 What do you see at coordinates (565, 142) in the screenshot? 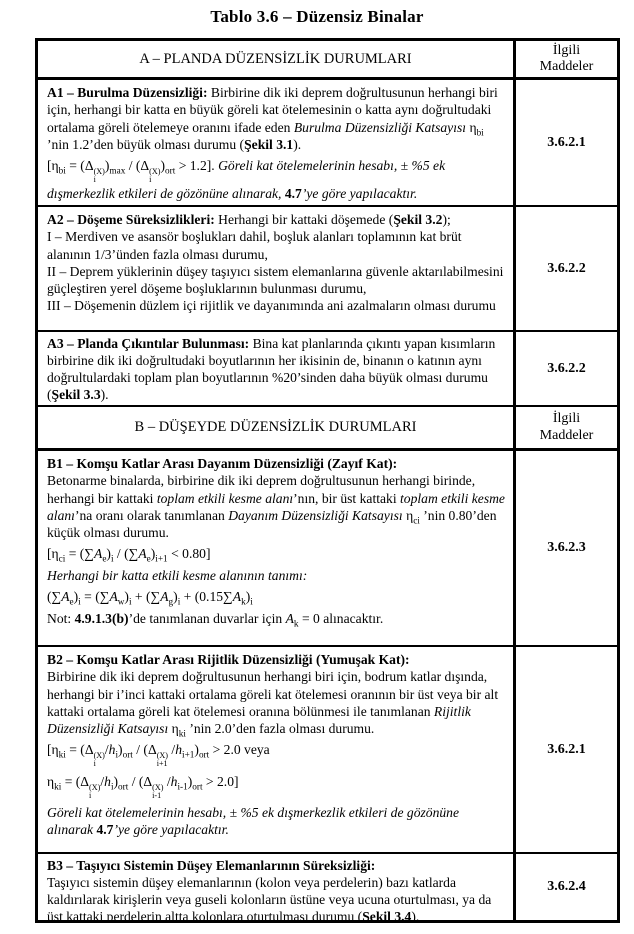
I see `row-a1-article-number: 3.6.2.1` at bounding box center [565, 142].